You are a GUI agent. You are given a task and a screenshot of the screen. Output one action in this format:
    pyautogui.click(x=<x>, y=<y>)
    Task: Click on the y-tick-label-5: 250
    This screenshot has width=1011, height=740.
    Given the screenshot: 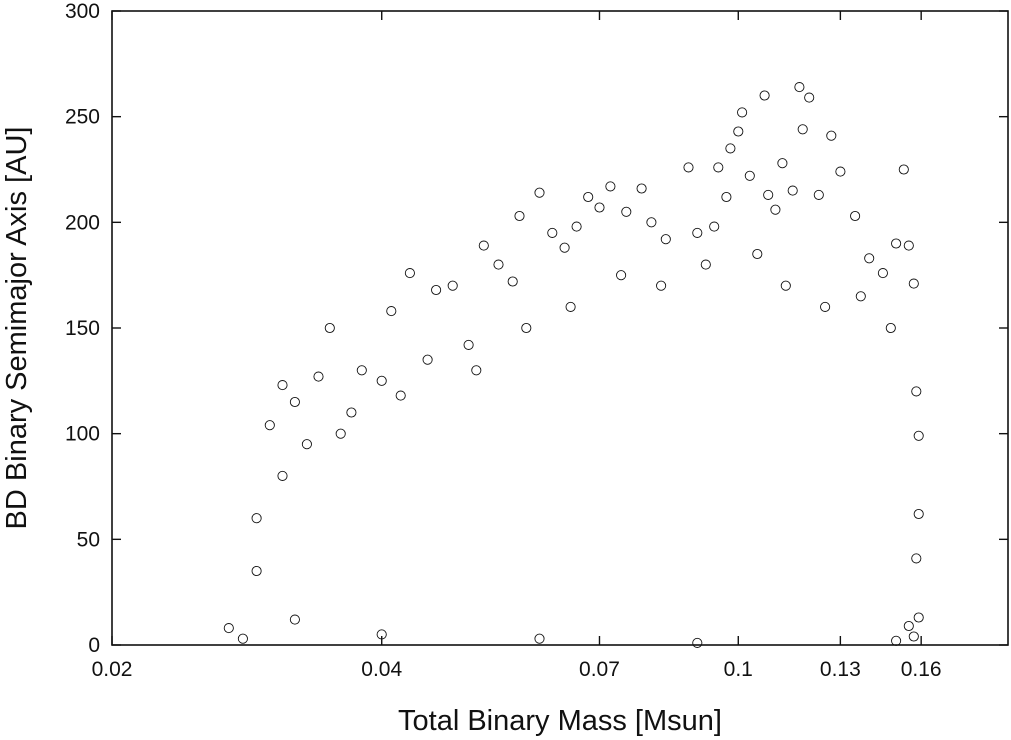 What is the action you would take?
    pyautogui.click(x=82, y=117)
    